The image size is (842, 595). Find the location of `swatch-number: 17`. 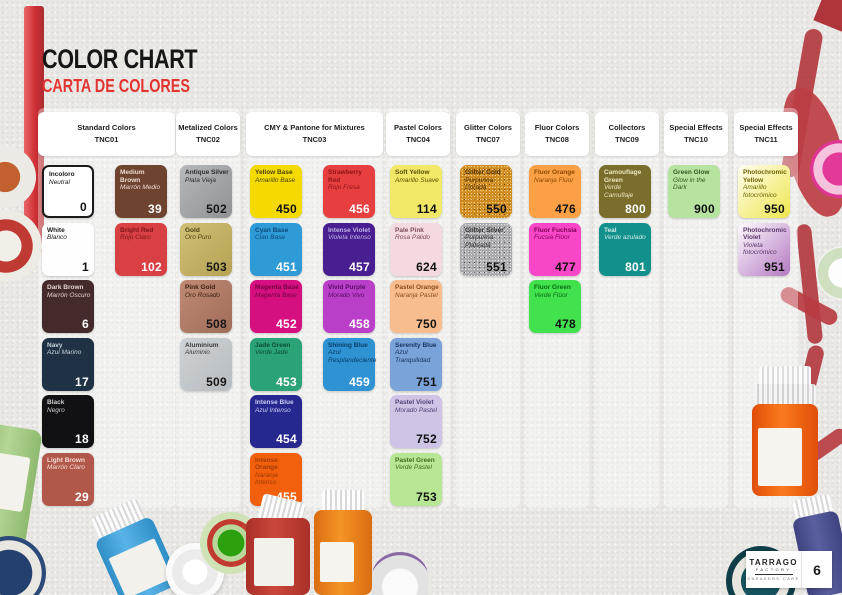

swatch-number: 17 is located at coordinates (82, 381).